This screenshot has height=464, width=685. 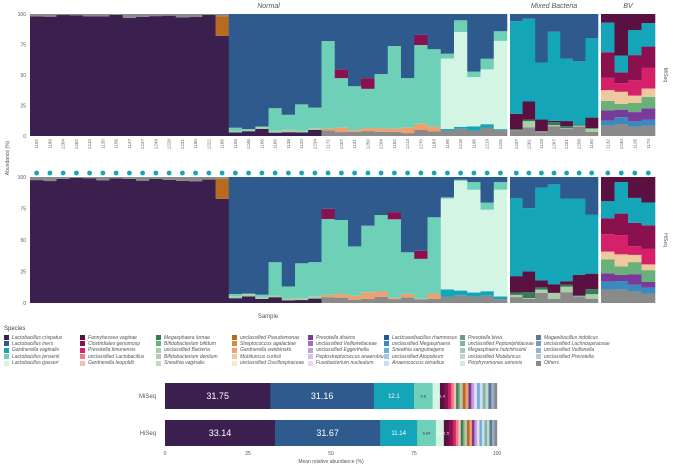 What do you see at coordinates (547, 363) in the screenshot?
I see `legend-item: Others` at bounding box center [547, 363].